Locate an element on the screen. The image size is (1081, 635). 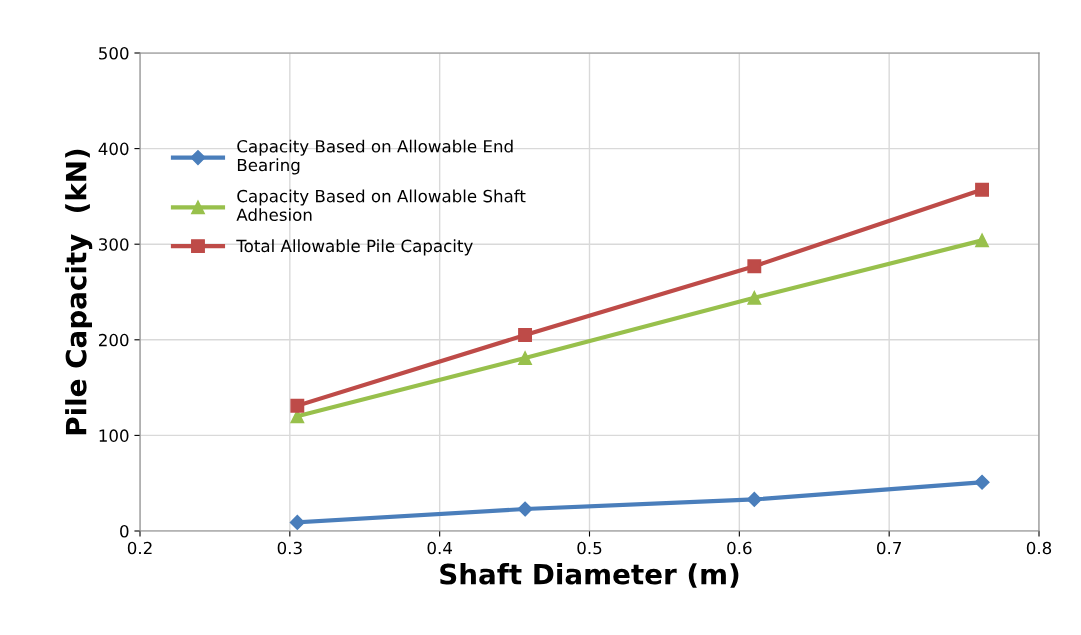
y-tick-label: 0 is located at coordinates (124, 531).